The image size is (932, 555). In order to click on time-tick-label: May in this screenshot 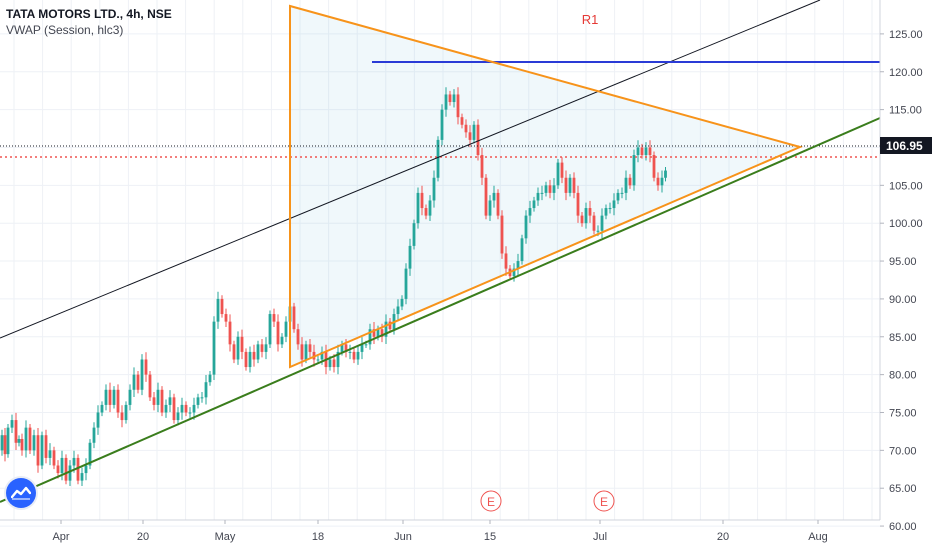, I will do `click(225, 537)`.